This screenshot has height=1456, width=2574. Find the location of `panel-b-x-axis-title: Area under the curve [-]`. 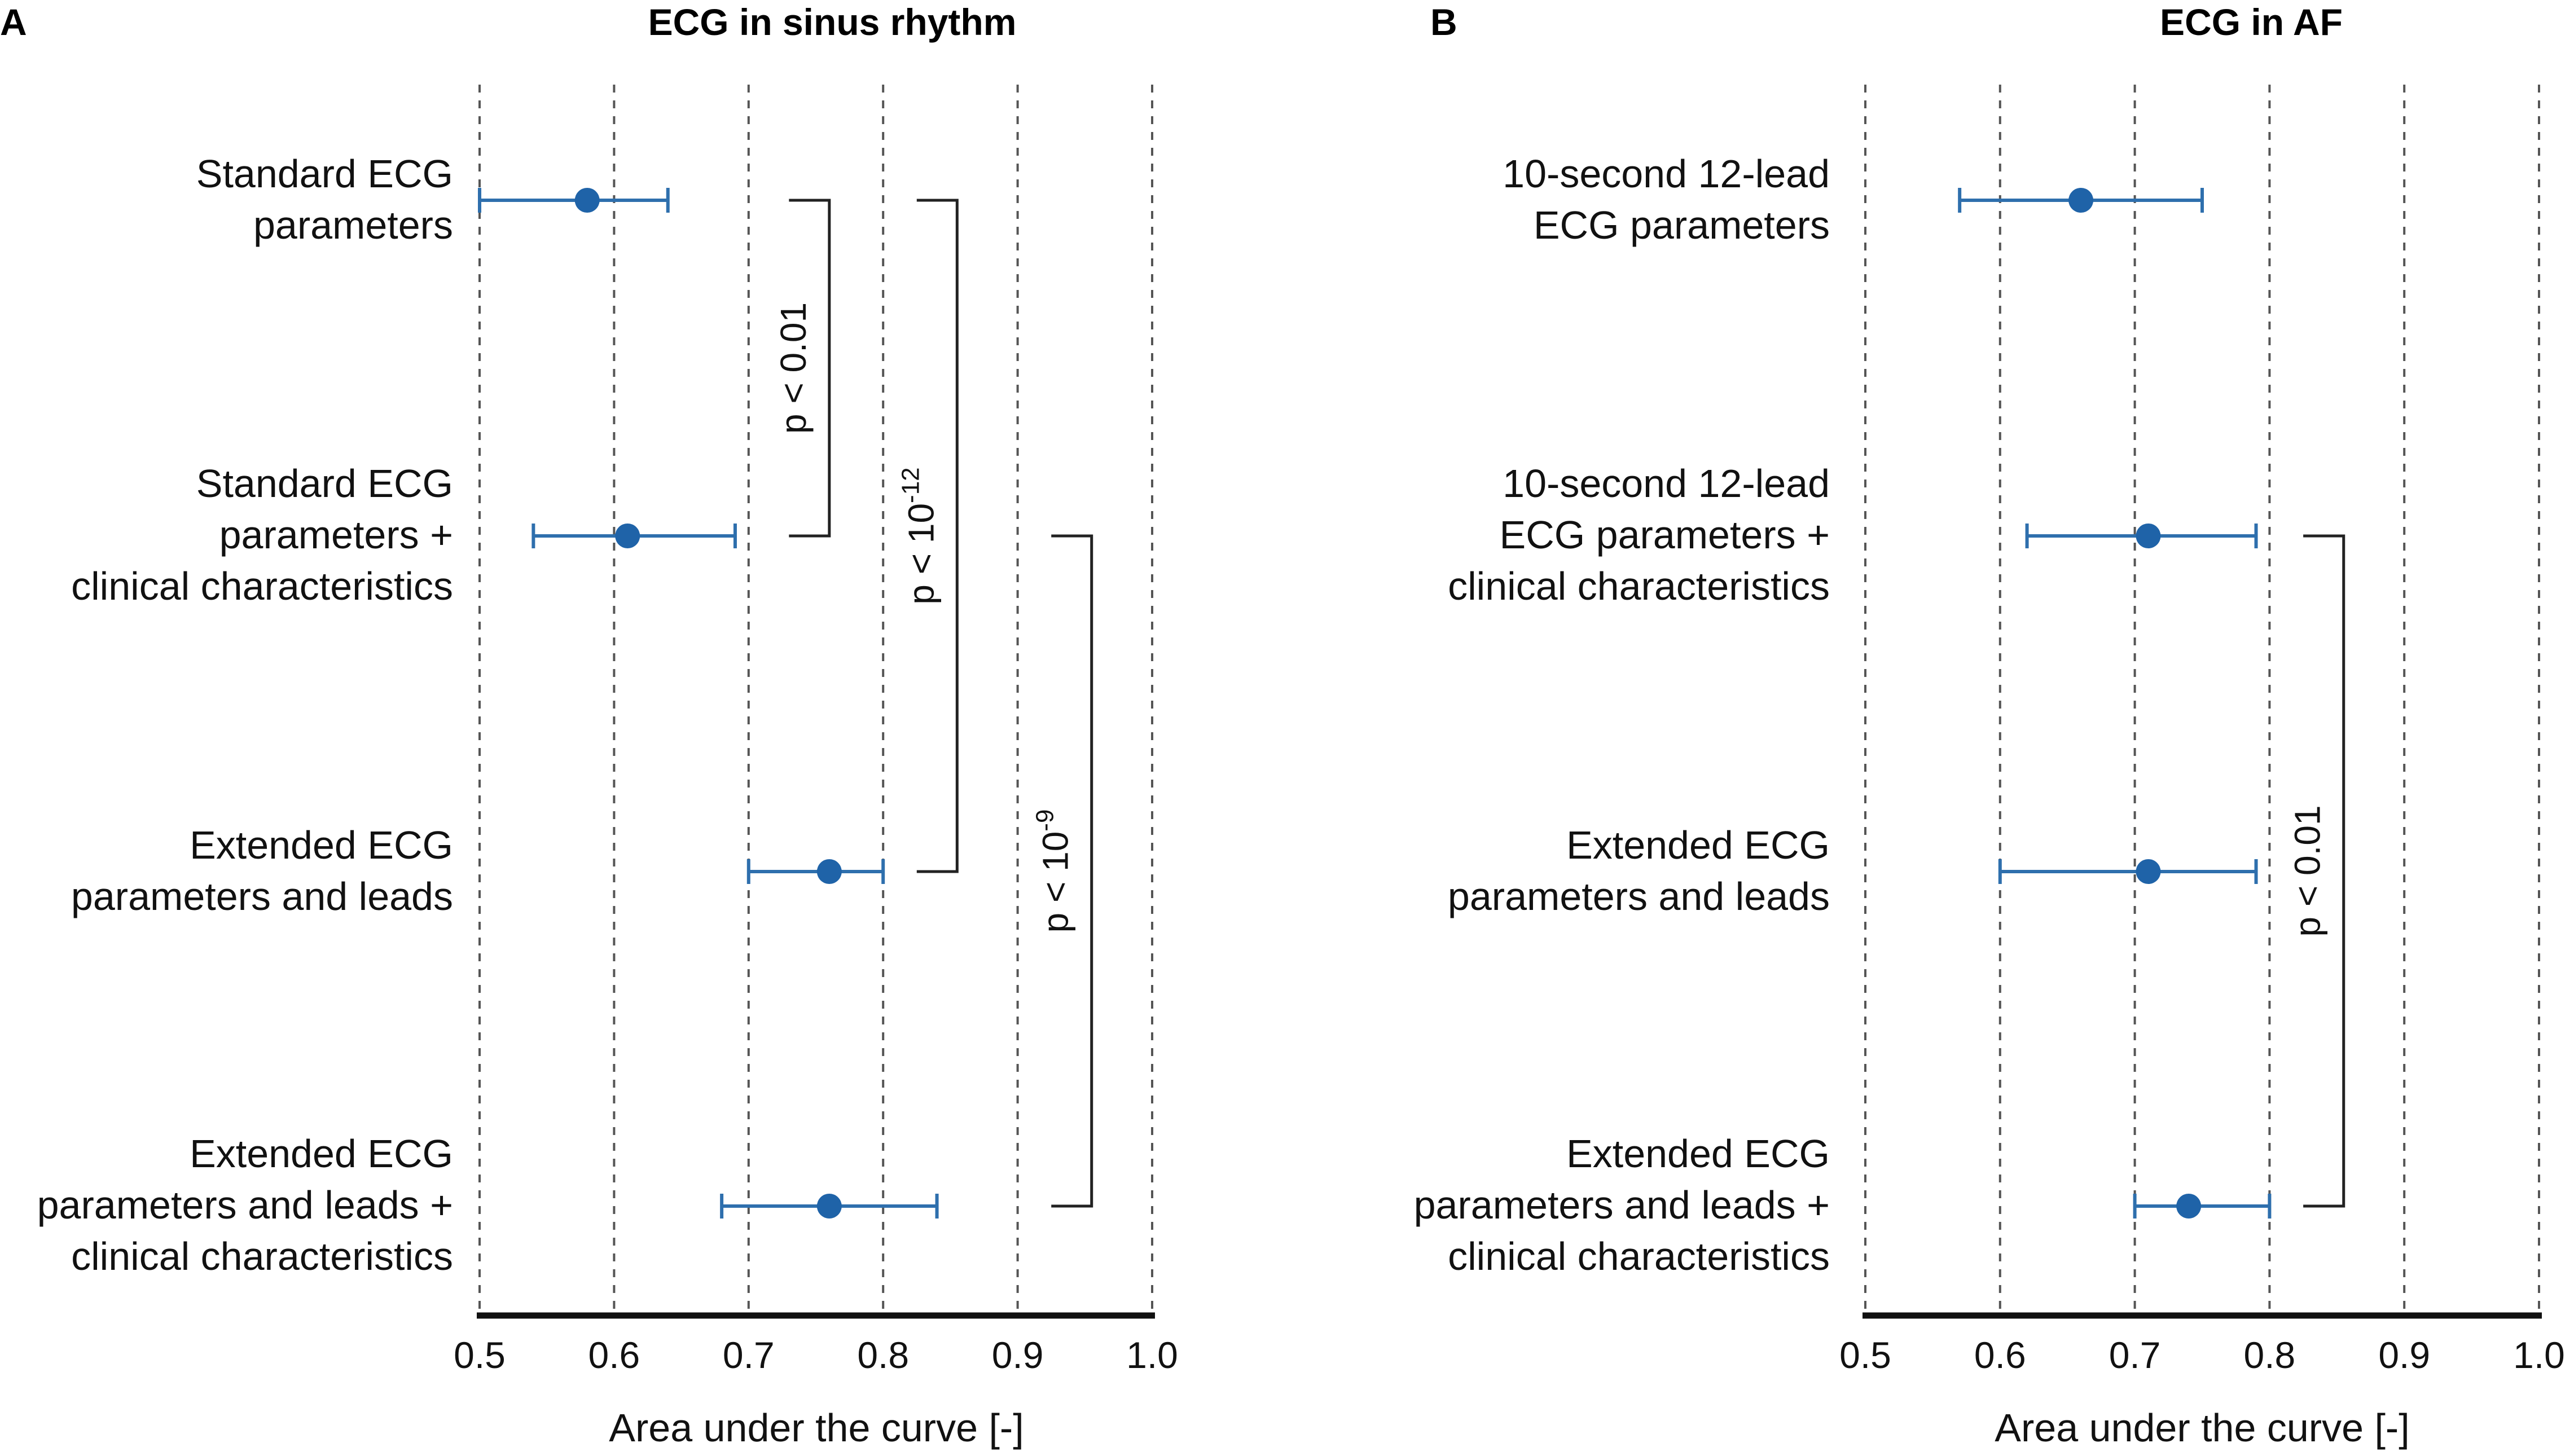

panel-b-x-axis-title: Area under the curve [-] is located at coordinates (2202, 1428).